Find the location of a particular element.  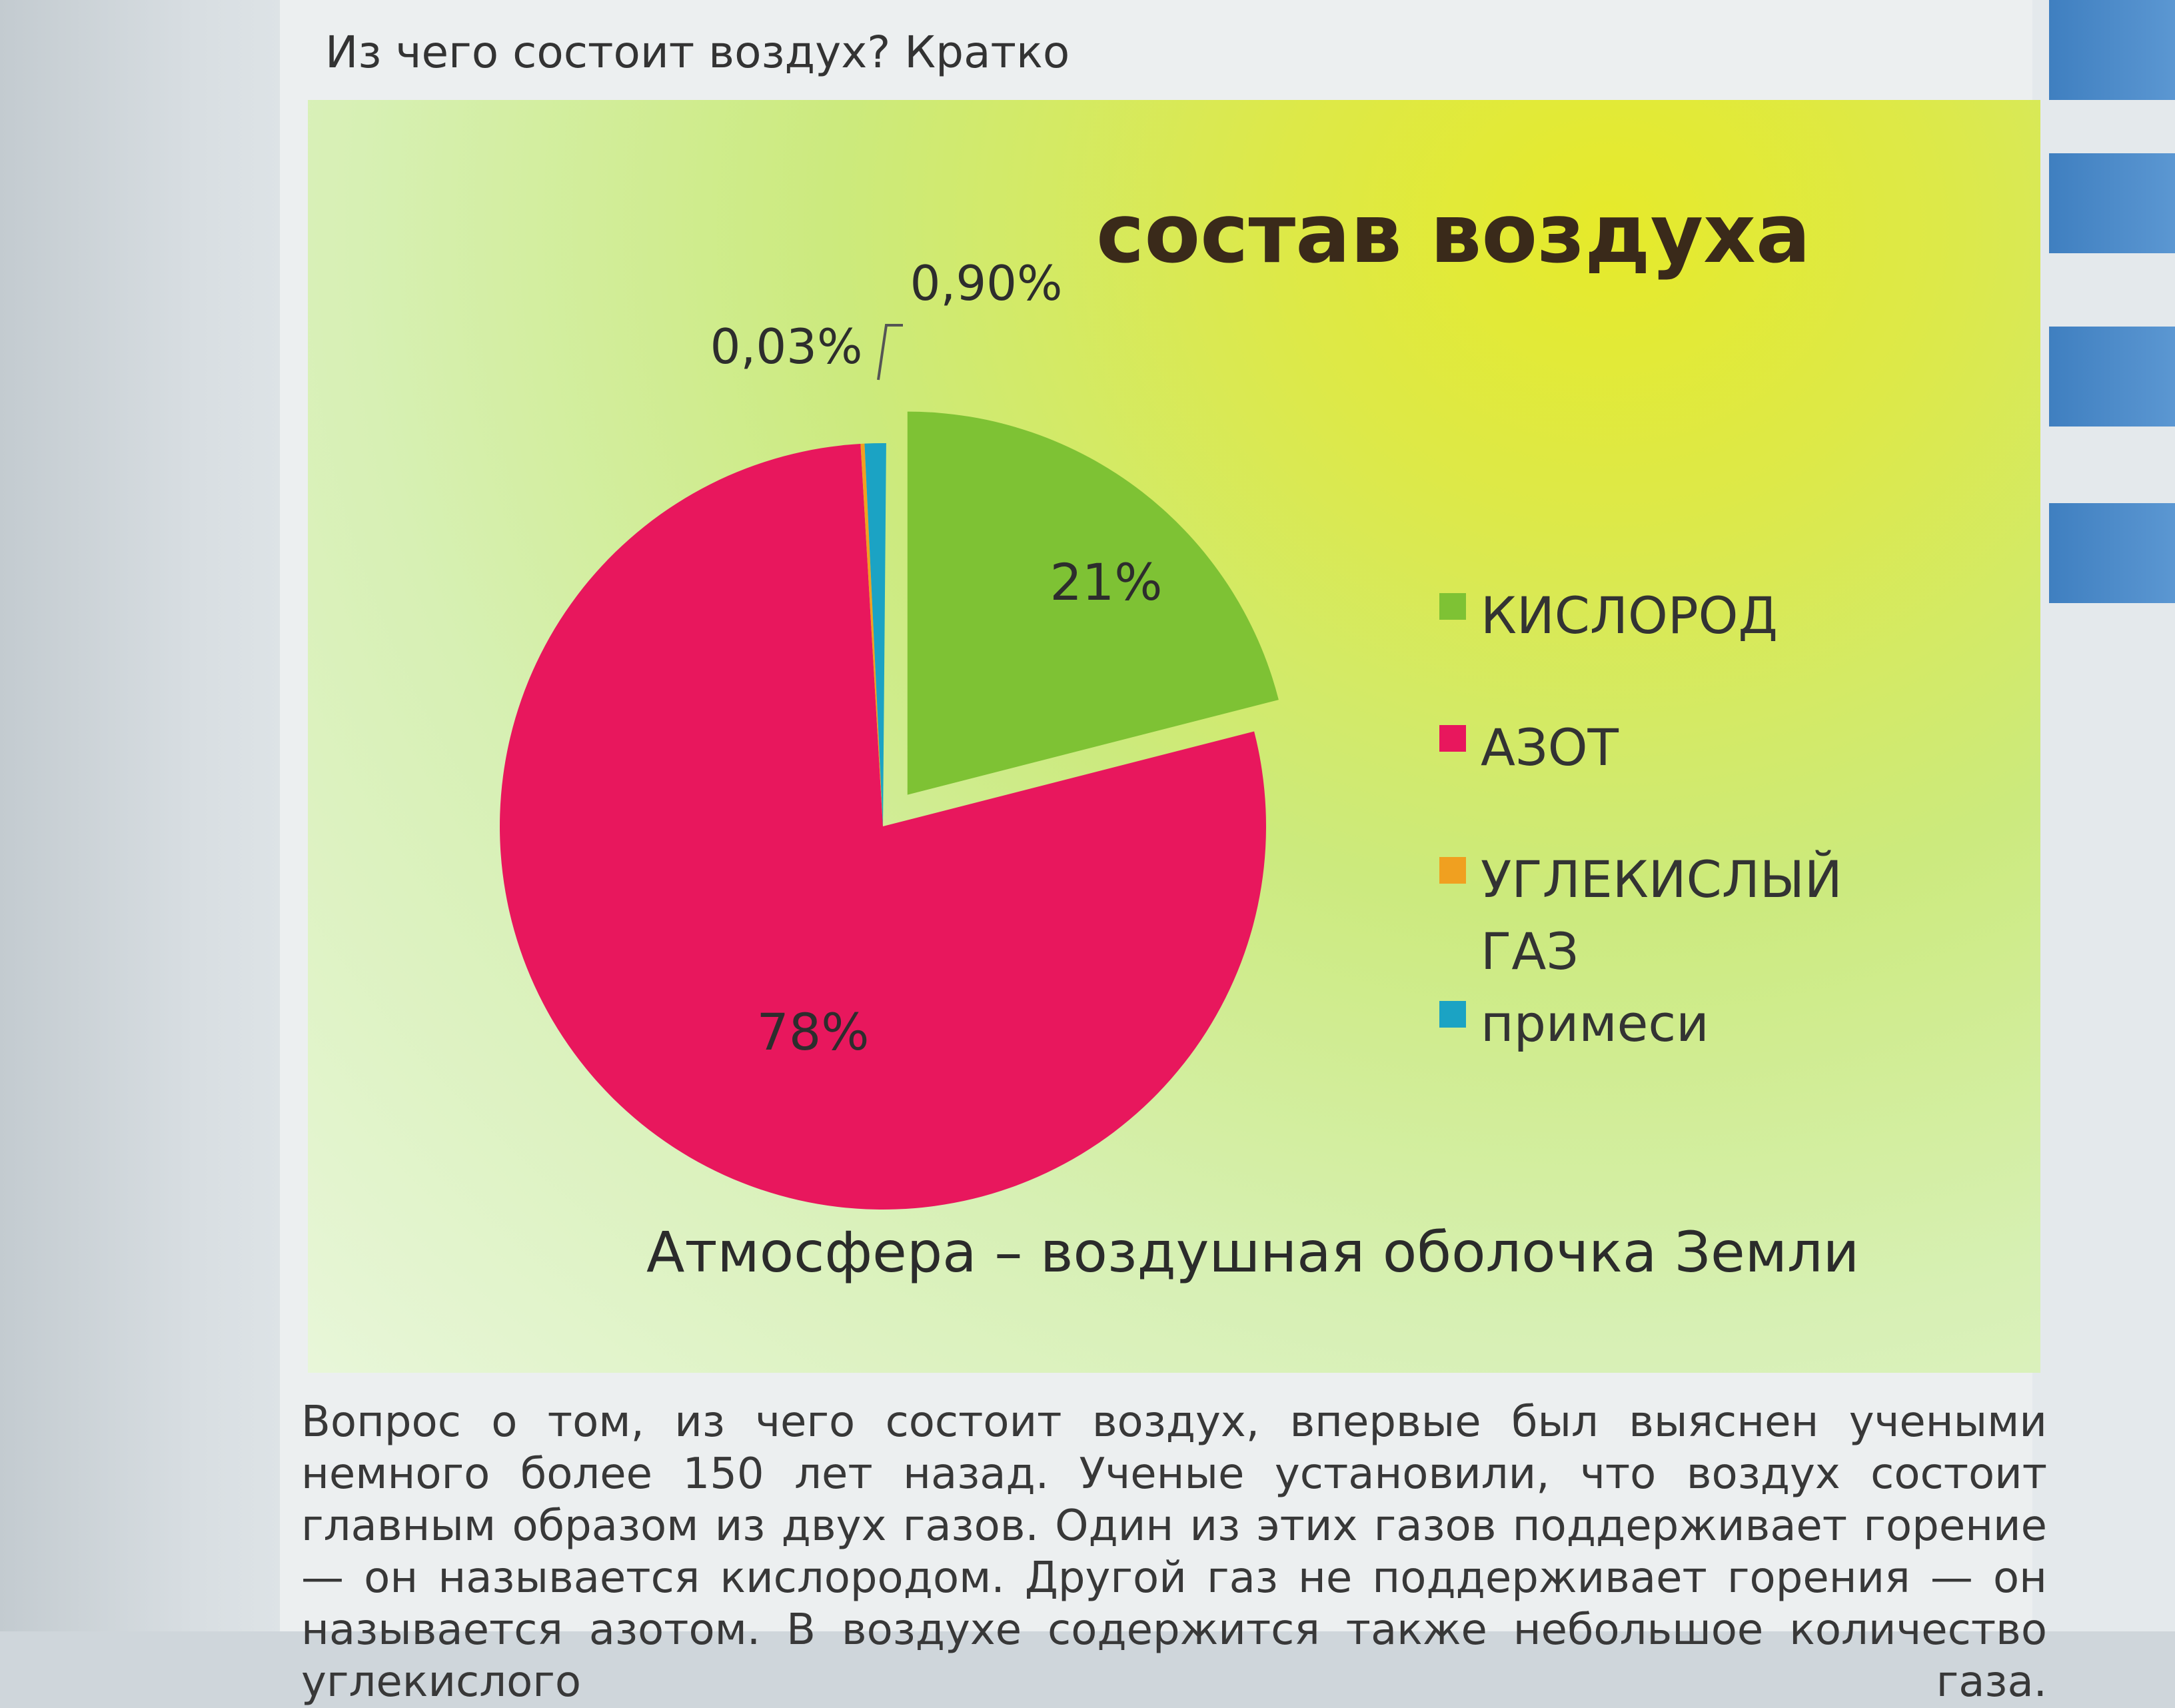

slice-data-label: 21% is located at coordinates (1106, 582).